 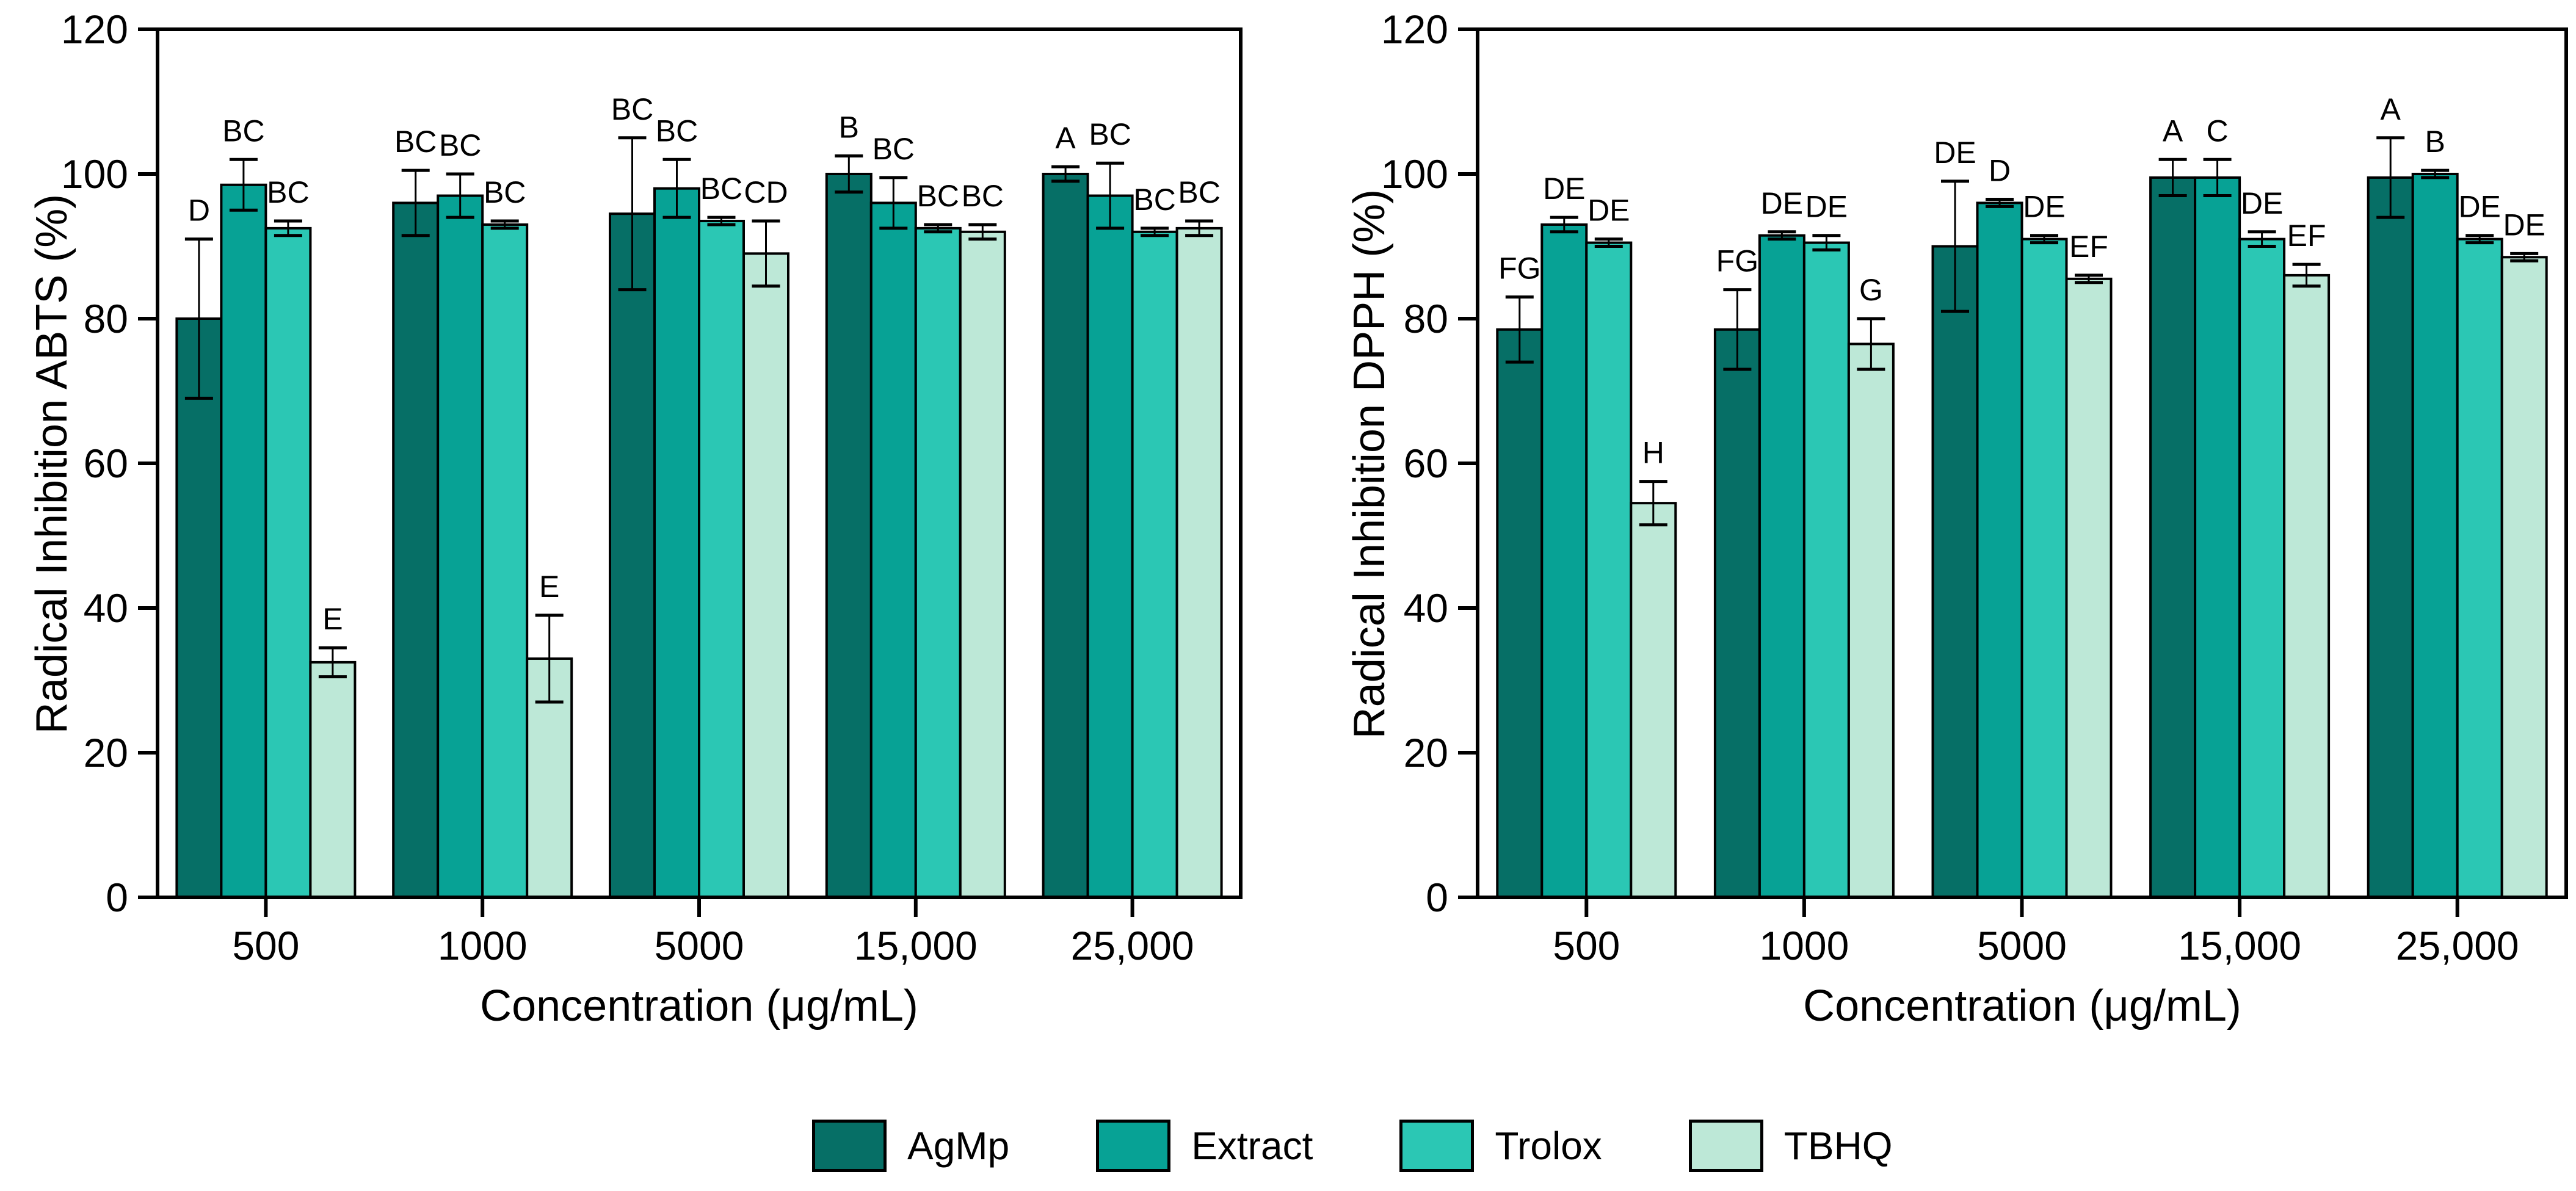 I want to click on abts-y-tick-label: 100, so click(x=94, y=174).